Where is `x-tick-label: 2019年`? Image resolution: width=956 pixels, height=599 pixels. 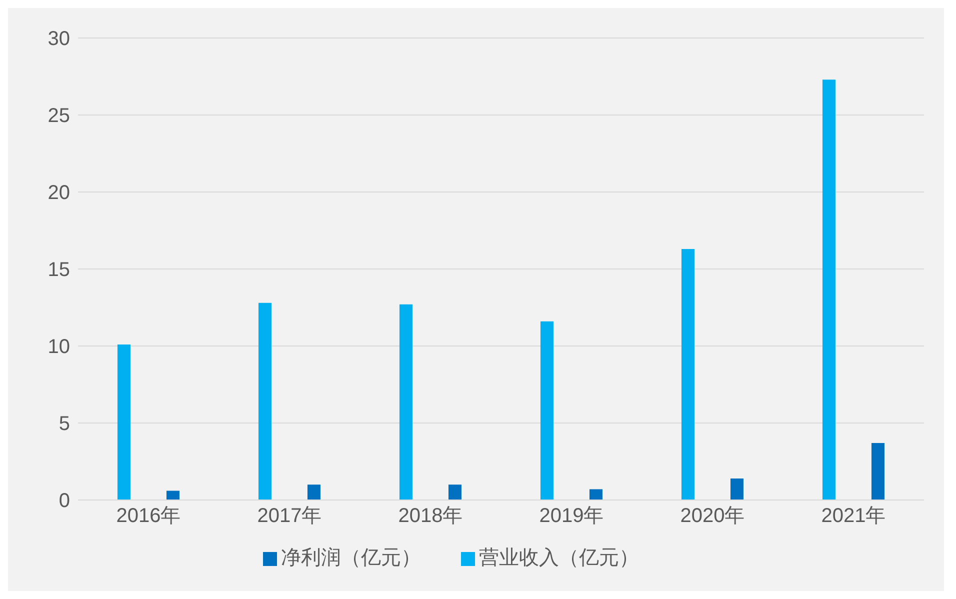 x-tick-label: 2019年 is located at coordinates (571, 516).